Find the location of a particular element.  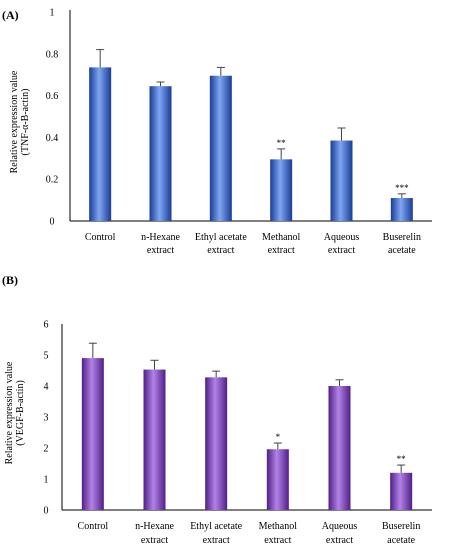

panel-a-ytick-label: 0.6 is located at coordinates (52, 96).